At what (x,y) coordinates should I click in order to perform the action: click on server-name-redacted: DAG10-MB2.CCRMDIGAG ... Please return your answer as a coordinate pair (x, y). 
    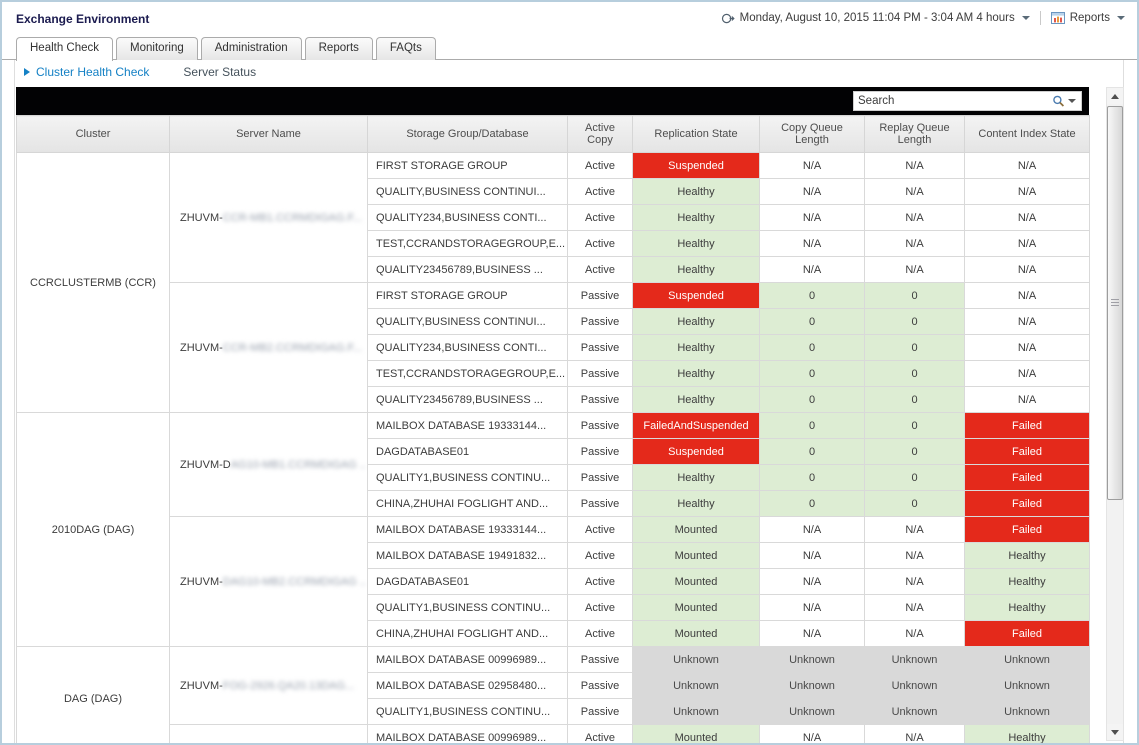
    Looking at the image, I should click on (294, 581).